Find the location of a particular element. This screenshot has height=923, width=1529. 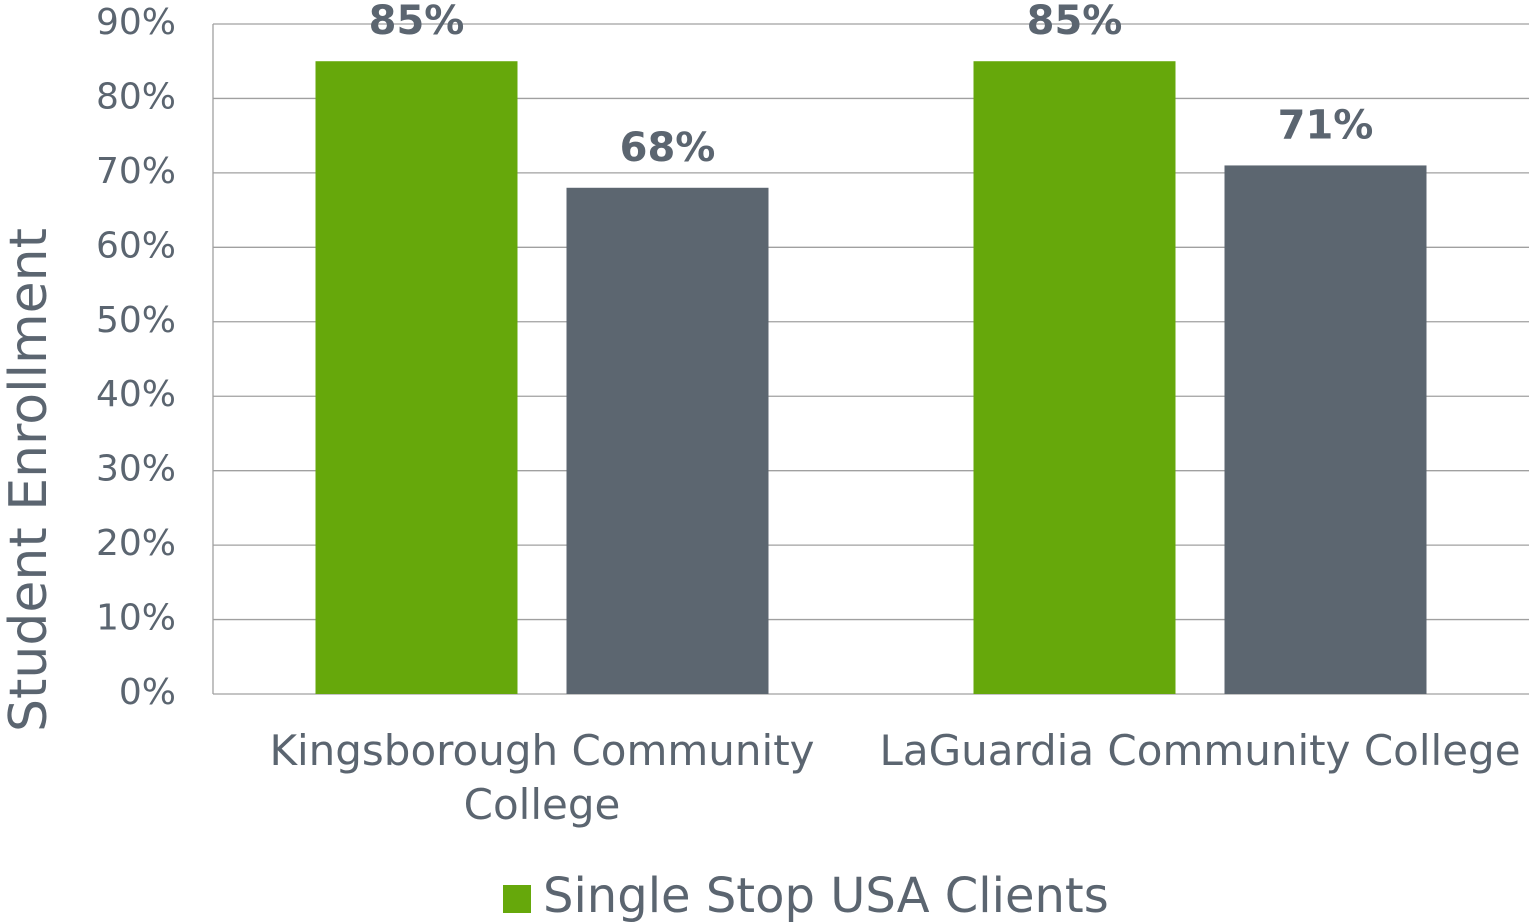

y-tick-label: 90% is located at coordinates (136, 22).